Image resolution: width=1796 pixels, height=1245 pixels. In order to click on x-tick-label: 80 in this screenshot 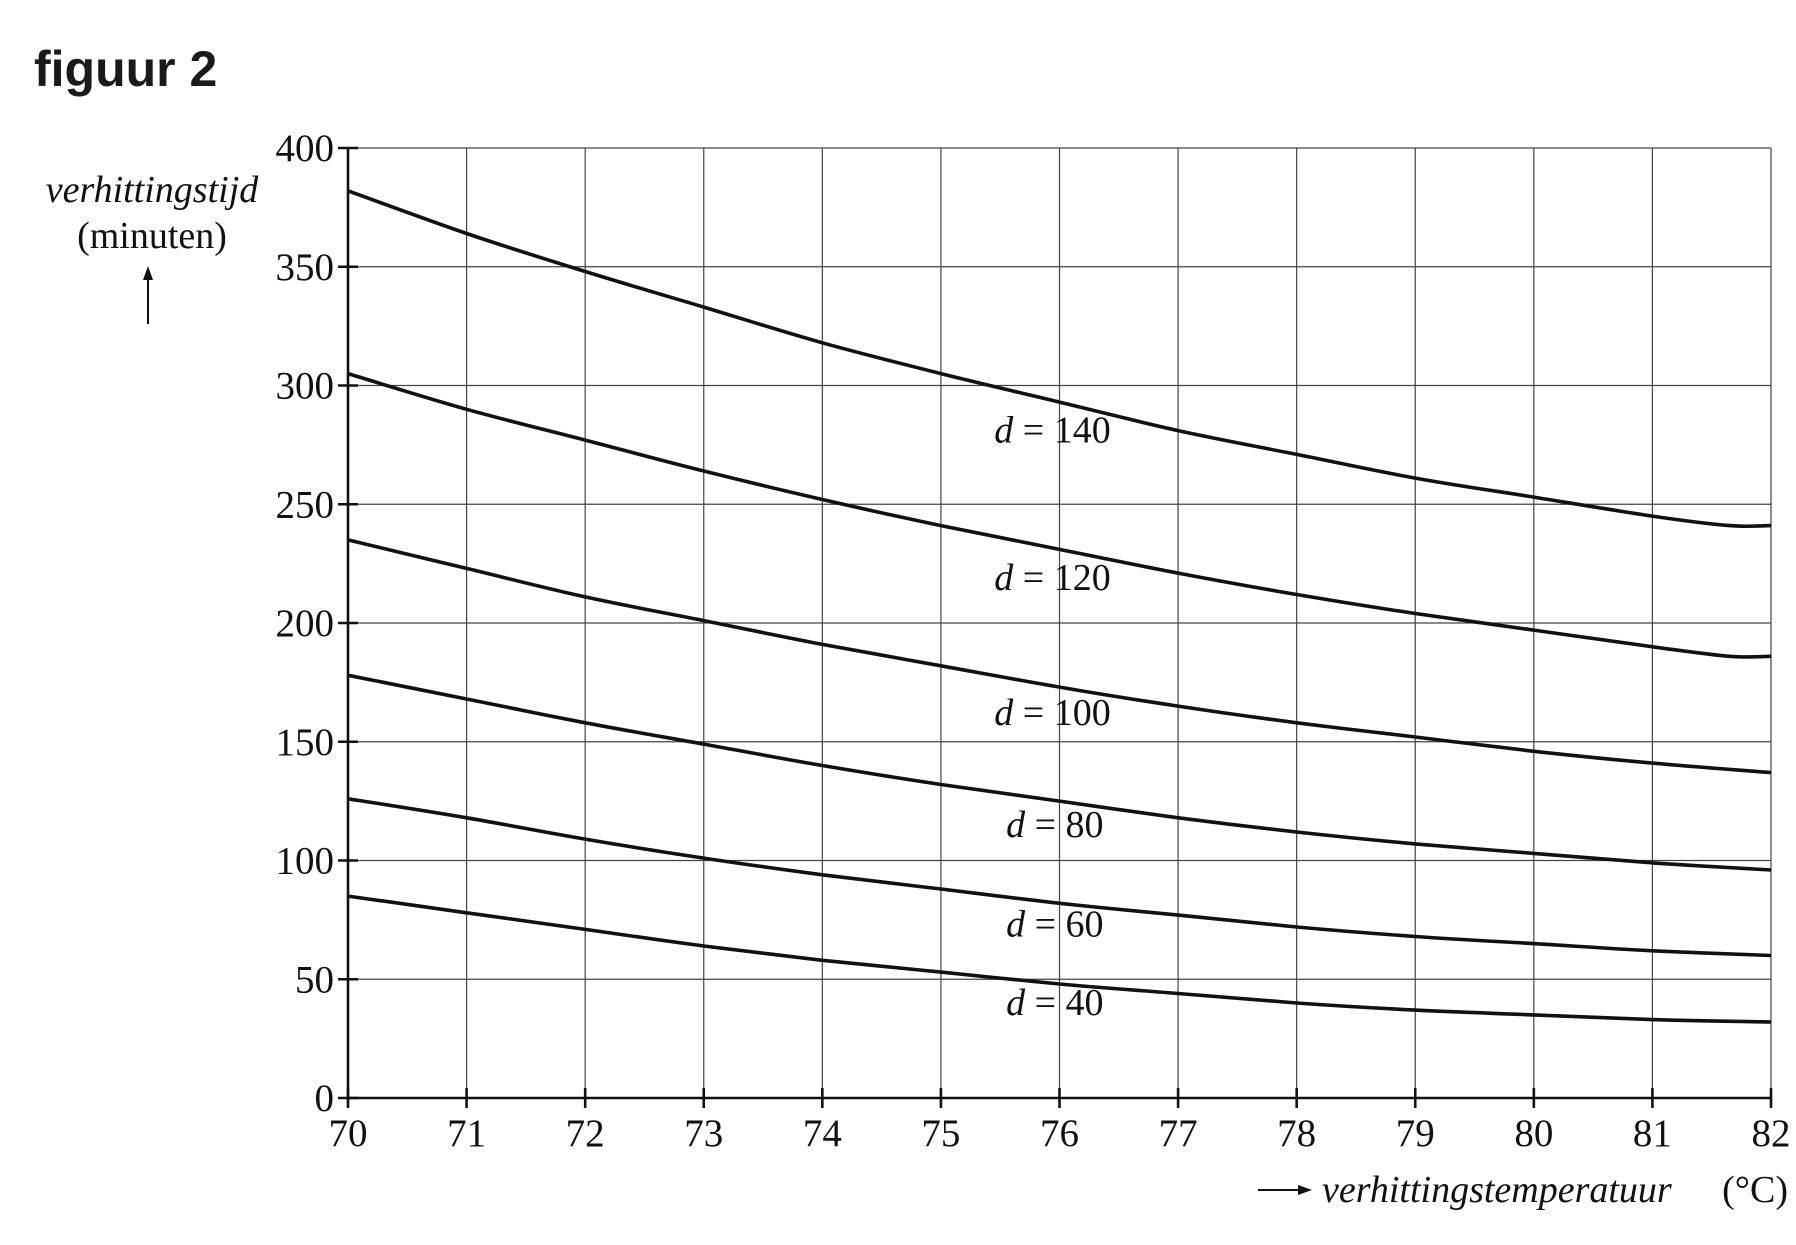, I will do `click(1533, 1133)`.